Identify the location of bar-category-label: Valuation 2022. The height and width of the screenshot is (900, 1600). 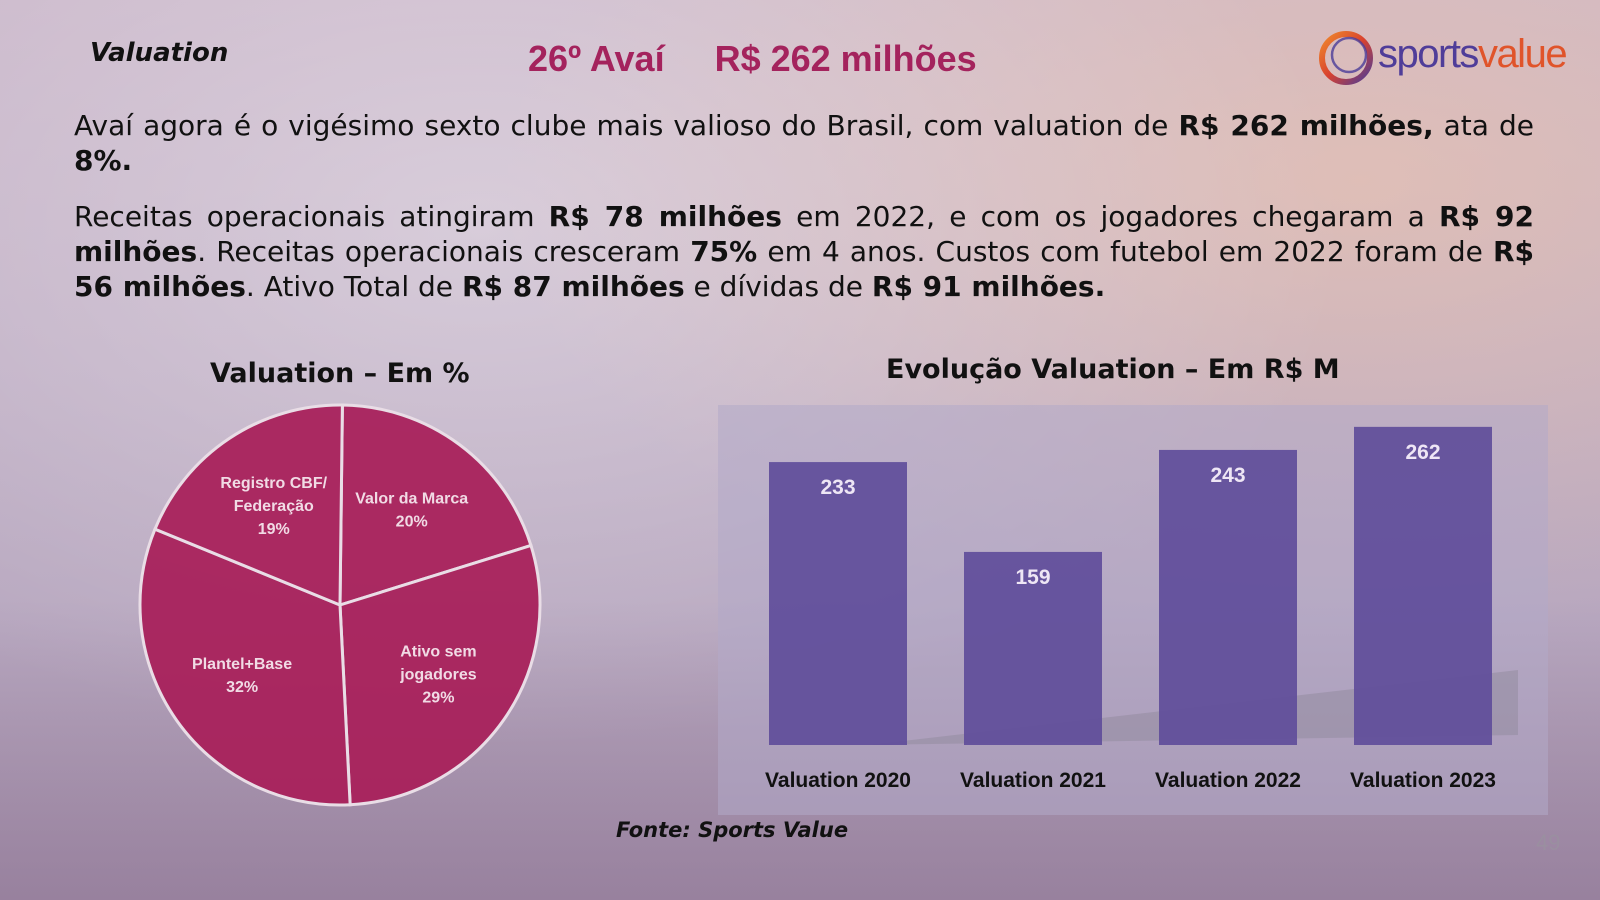
(1228, 780).